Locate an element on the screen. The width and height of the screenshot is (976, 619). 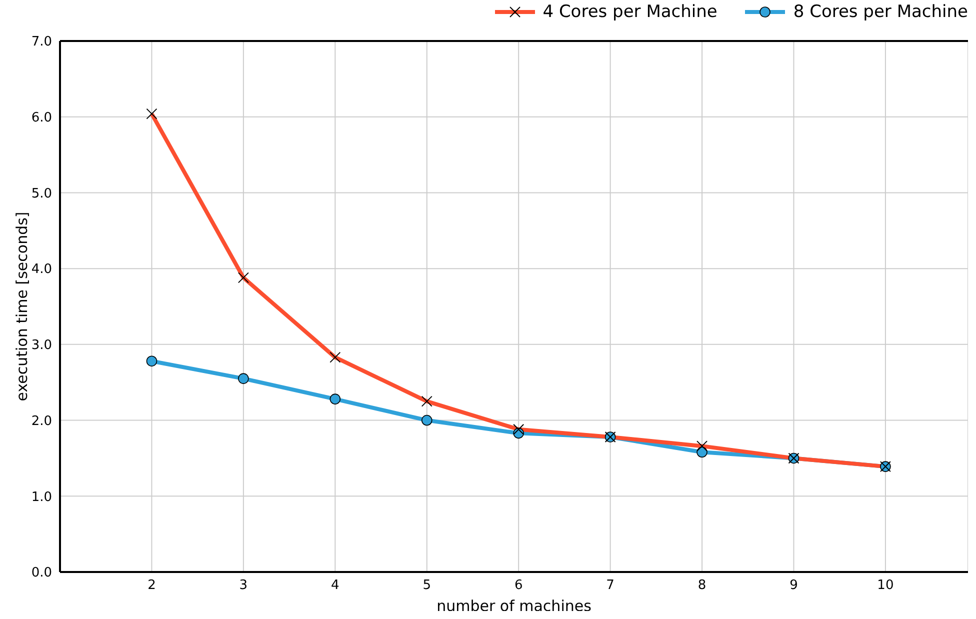
x-tick-label: 2 is located at coordinates (152, 586).